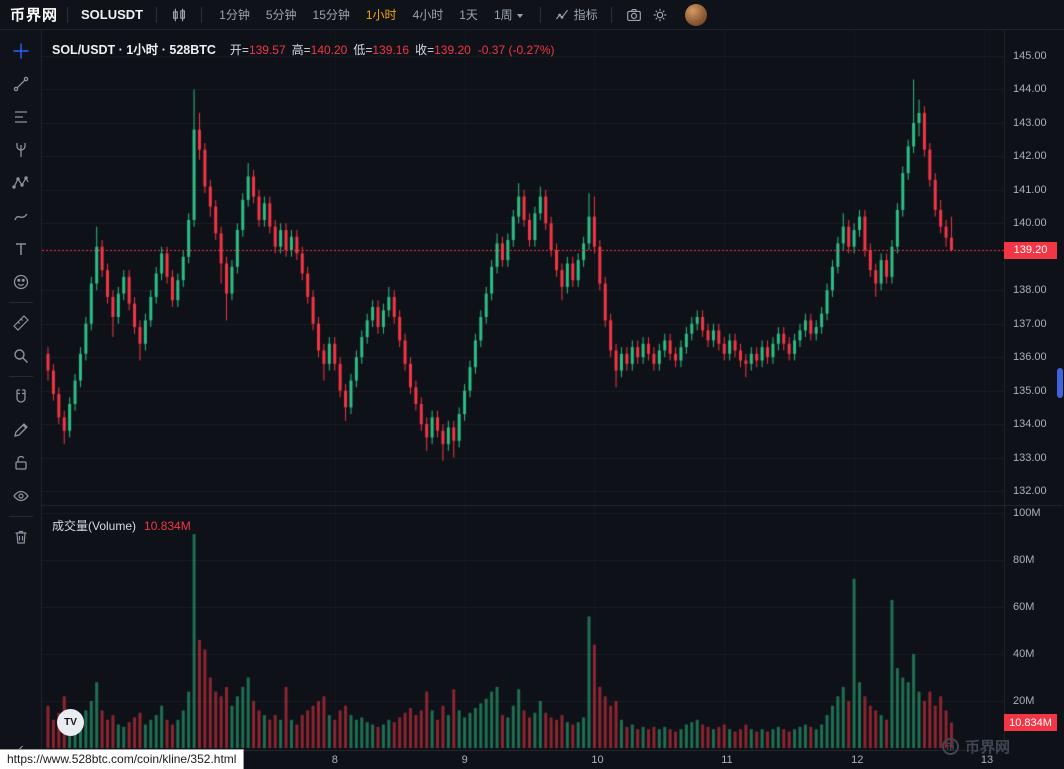 The height and width of the screenshot is (769, 1064). I want to click on compare-symbol-button, so click(179, 15).